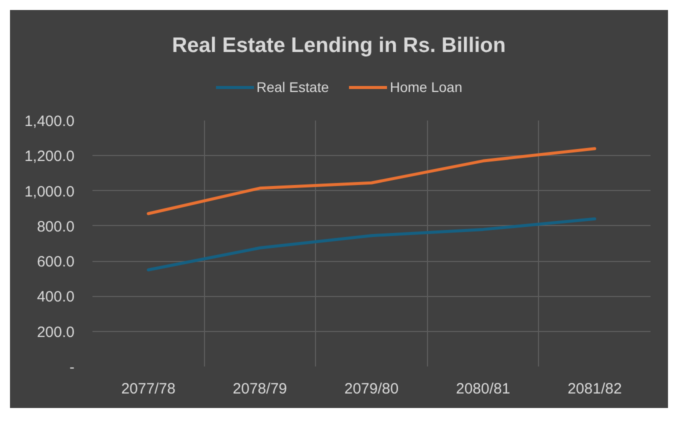 The width and height of the screenshot is (699, 426). Describe the element at coordinates (595, 389) in the screenshot. I see `x-tick-label: 2081/82` at that location.